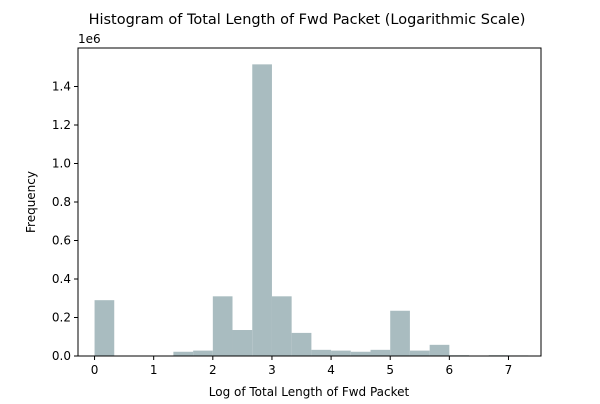  I want to click on y-tick-label-1: 0.2, so click(61, 318).